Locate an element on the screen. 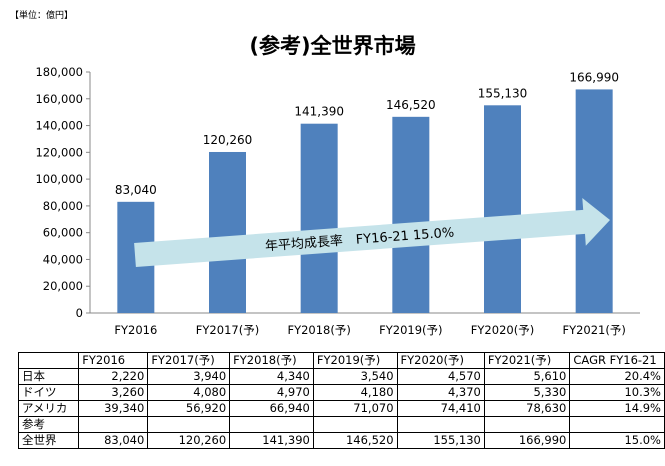 The height and width of the screenshot is (466, 665). table-header-cell: FY2016 is located at coordinates (113, 360).